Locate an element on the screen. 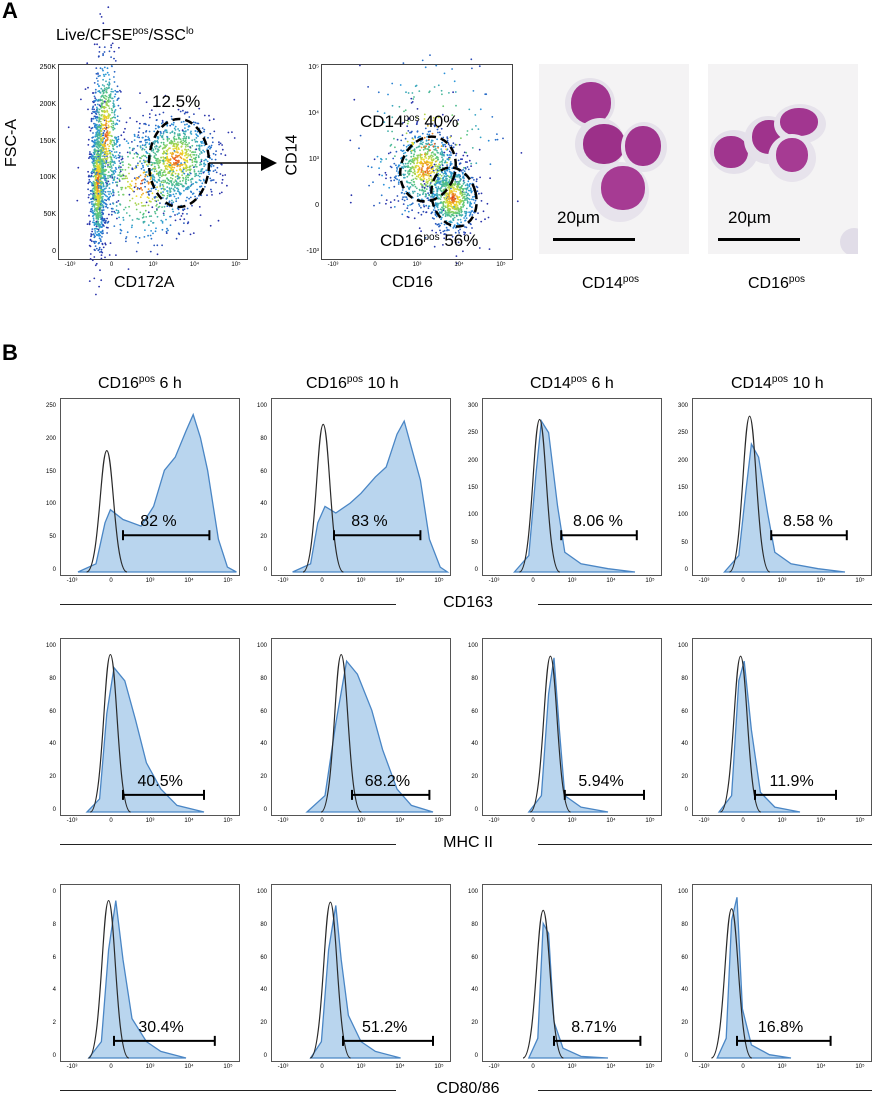 The width and height of the screenshot is (875, 1120). scale-label-cd16: 20µm is located at coordinates (749, 217).